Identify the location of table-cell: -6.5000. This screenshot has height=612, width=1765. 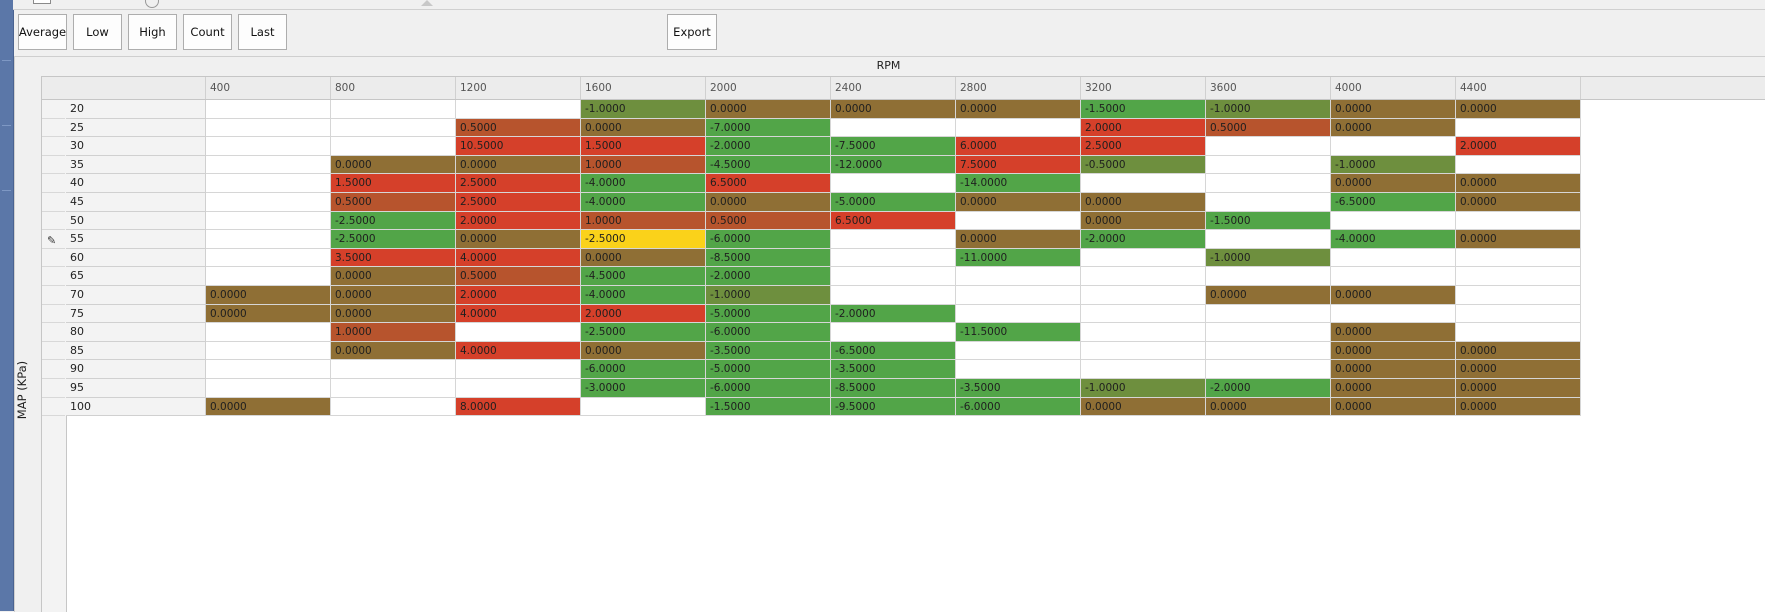
(893, 351).